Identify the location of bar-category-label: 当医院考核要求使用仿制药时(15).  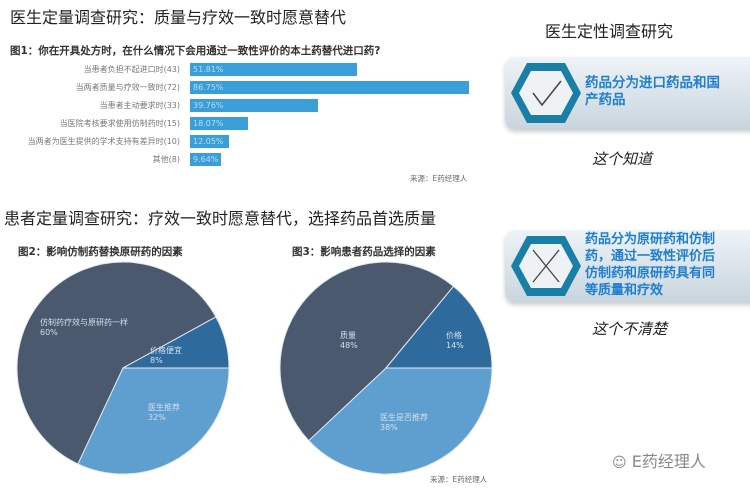
(119, 123).